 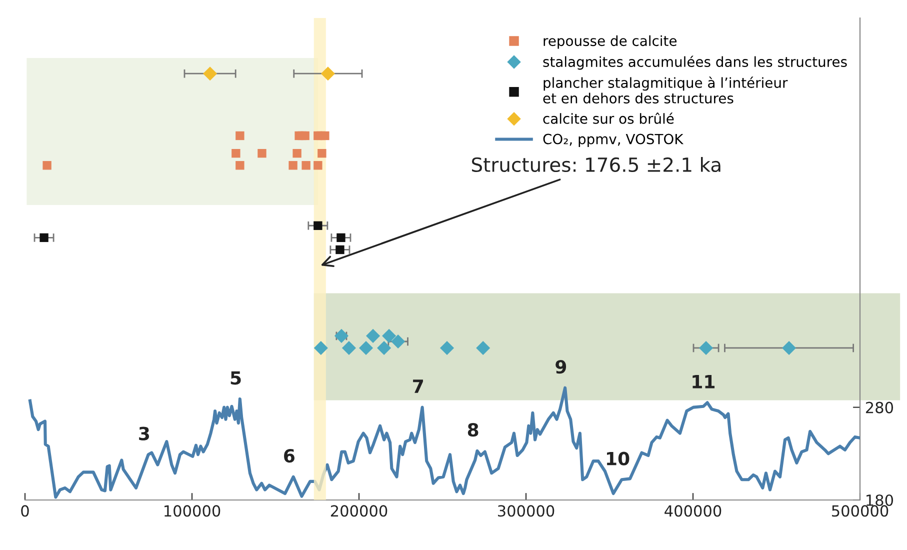 What do you see at coordinates (703, 381) in the screenshot?
I see `annotation: 11` at bounding box center [703, 381].